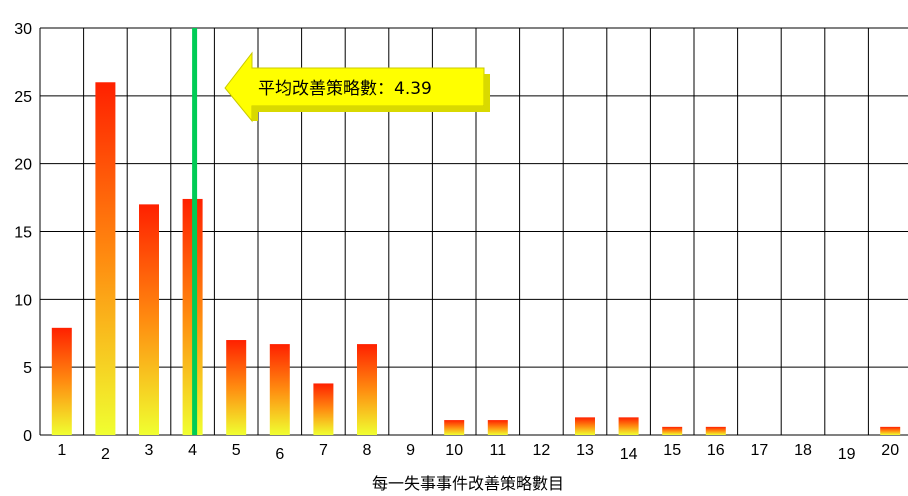  What do you see at coordinates (478, 452) in the screenshot?
I see `x-axis-ticks: 1 2 3 4 5 6 7 8 9 10 11 12 13 14 15 16 17 18 19 20` at bounding box center [478, 452].